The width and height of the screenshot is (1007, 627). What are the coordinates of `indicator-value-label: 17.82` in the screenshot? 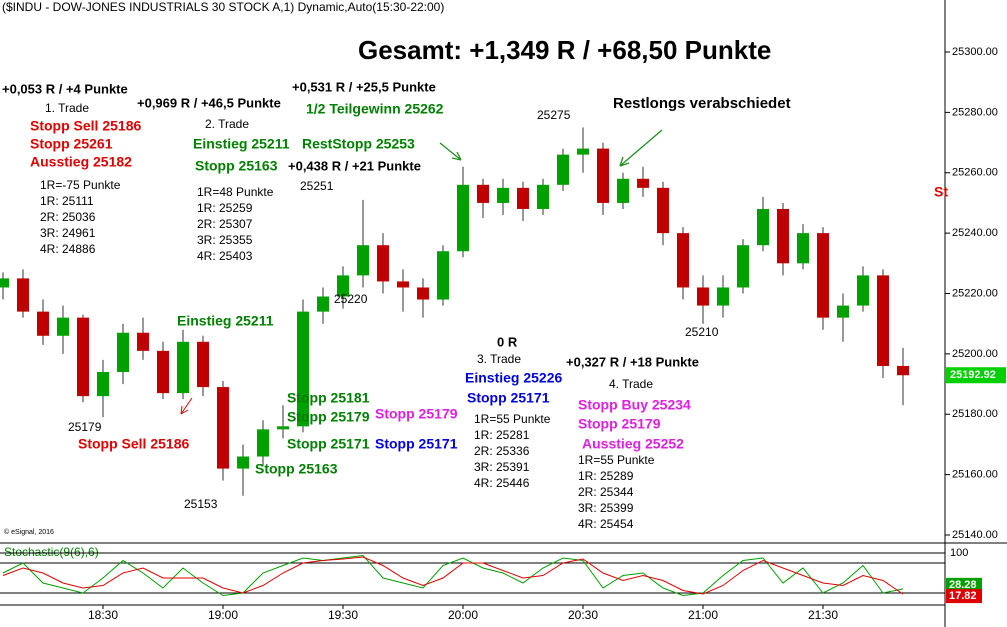 It's located at (963, 596).